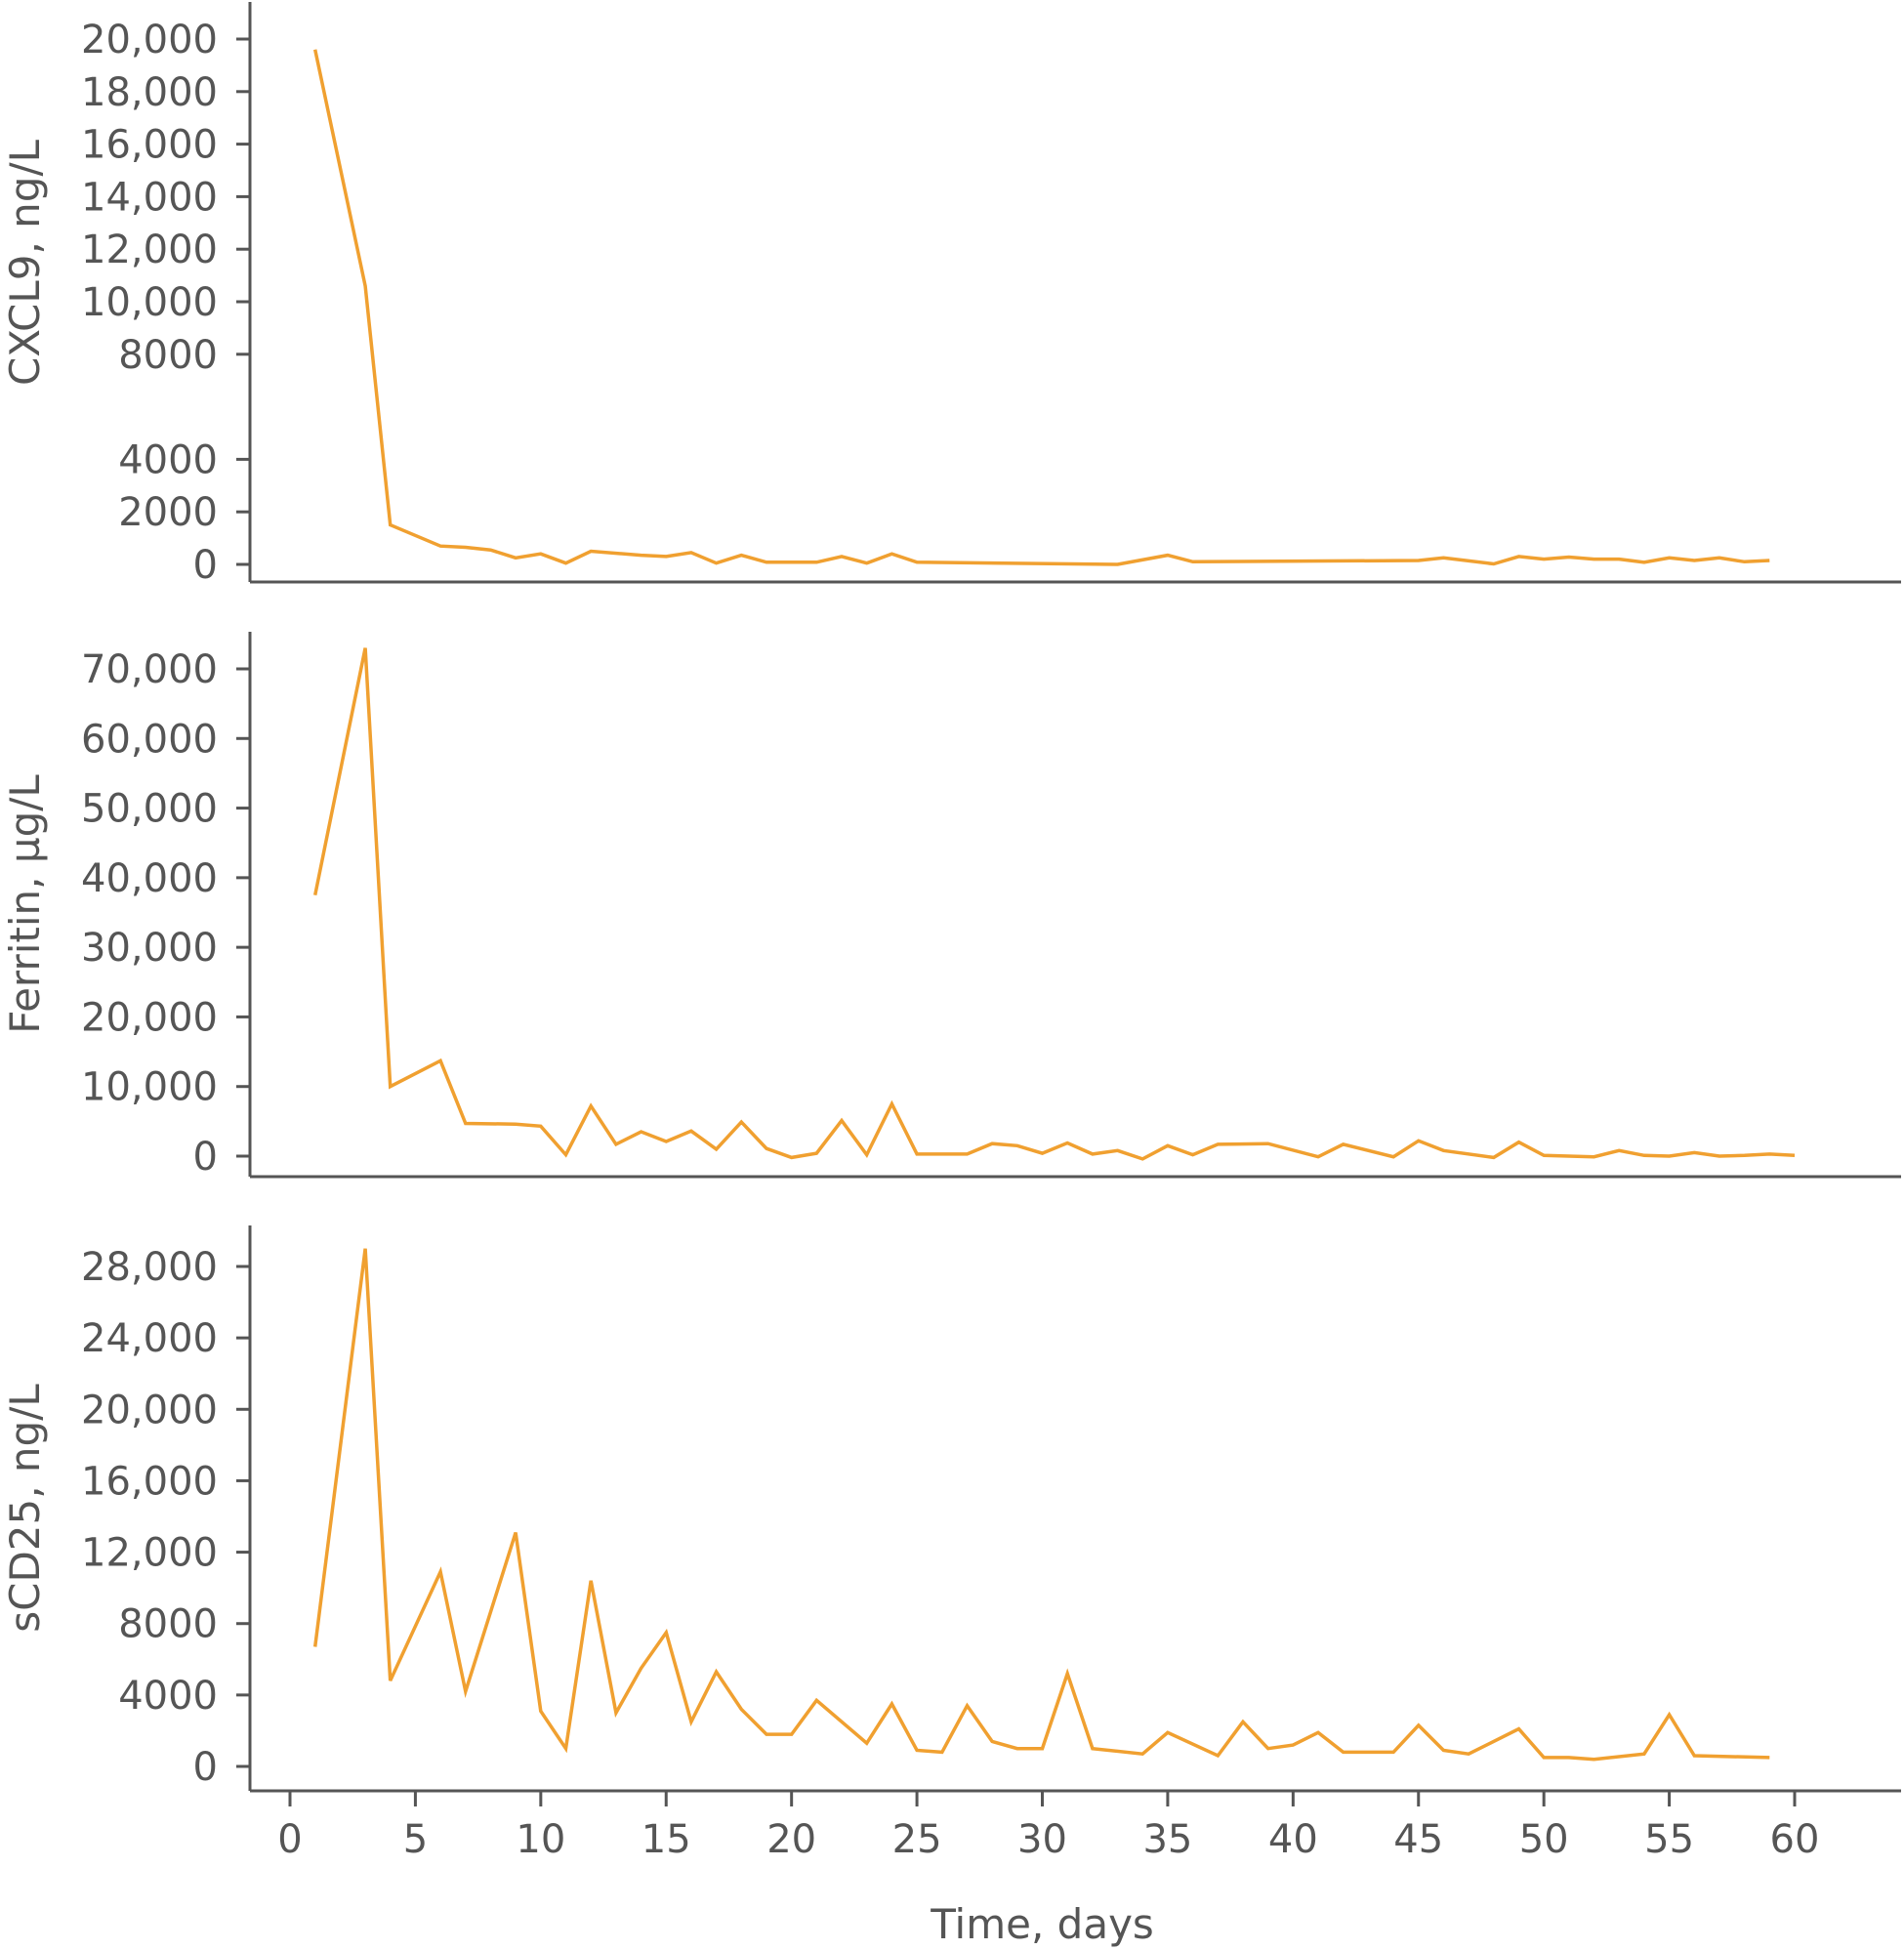 The height and width of the screenshot is (1950, 1904). What do you see at coordinates (149, 878) in the screenshot?
I see `ferritin-y-tick-label: 40,000` at bounding box center [149, 878].